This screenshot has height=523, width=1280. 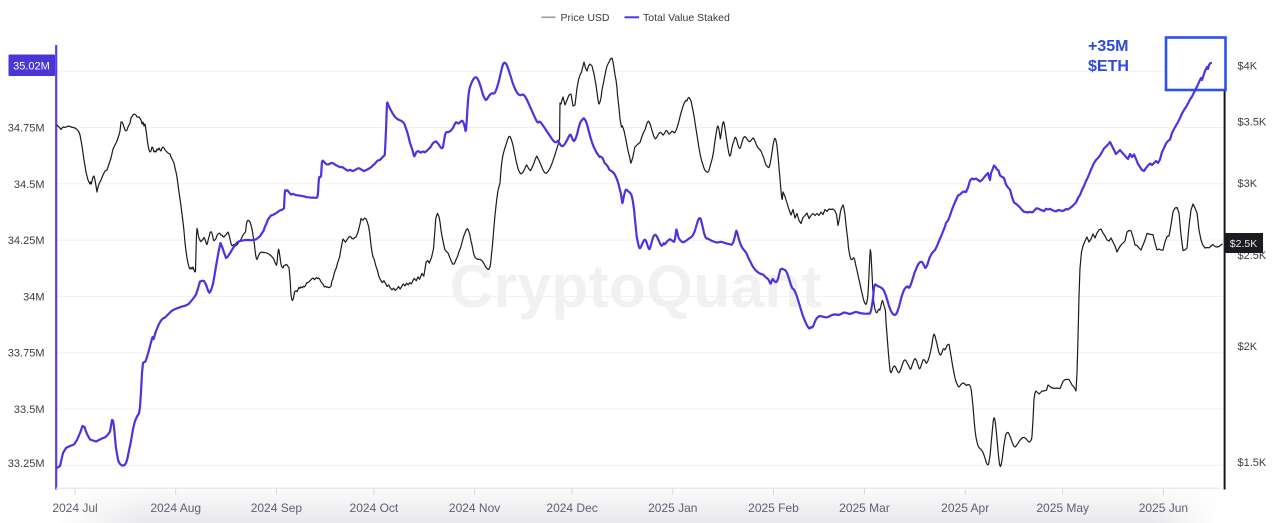 I want to click on svg-text: 2025 Apr, so click(x=965, y=508).